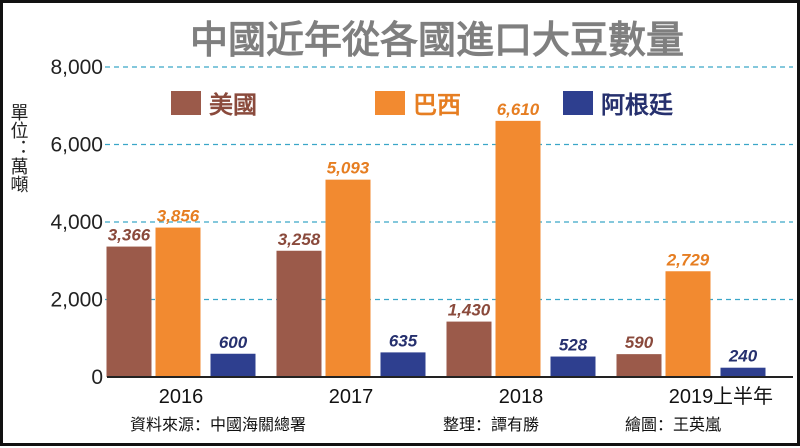 This screenshot has height=448, width=800. What do you see at coordinates (518, 109) in the screenshot?
I see `bar-data-label: 6,610` at bounding box center [518, 109].